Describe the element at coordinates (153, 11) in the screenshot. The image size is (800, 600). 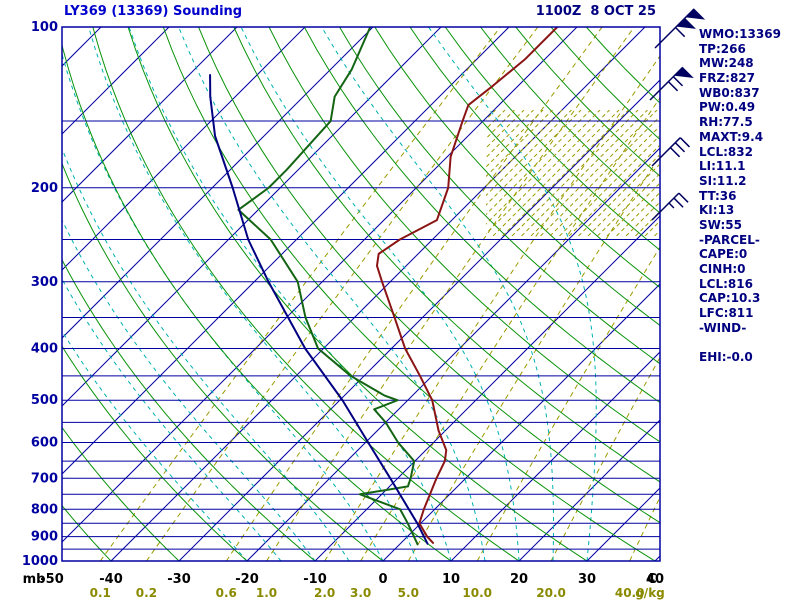
I see `chart-title: LY369 (13369) Sounding` at that location.